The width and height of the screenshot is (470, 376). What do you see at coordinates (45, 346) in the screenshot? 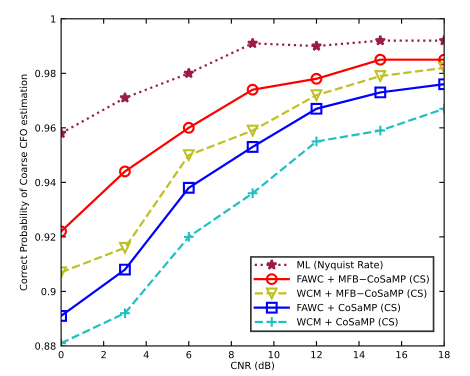
I see `y-tick-label: 0.88` at bounding box center [45, 346].